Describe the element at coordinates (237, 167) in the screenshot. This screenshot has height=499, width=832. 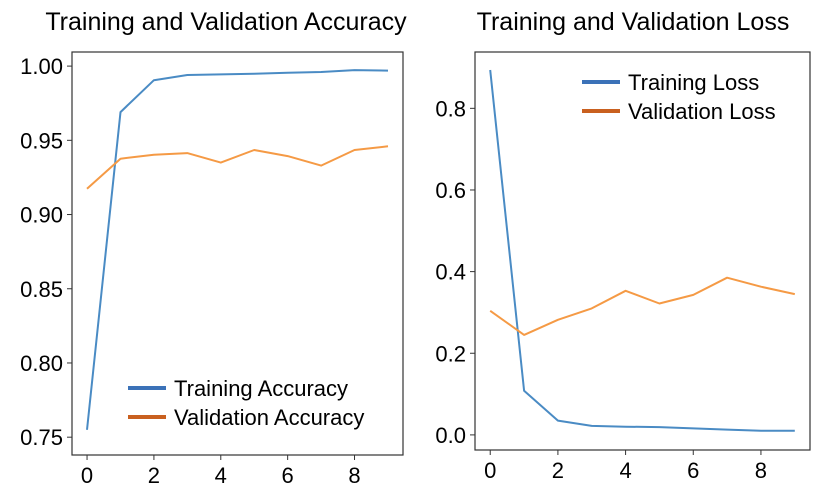
I see `series-line-validation-accuracy` at that location.